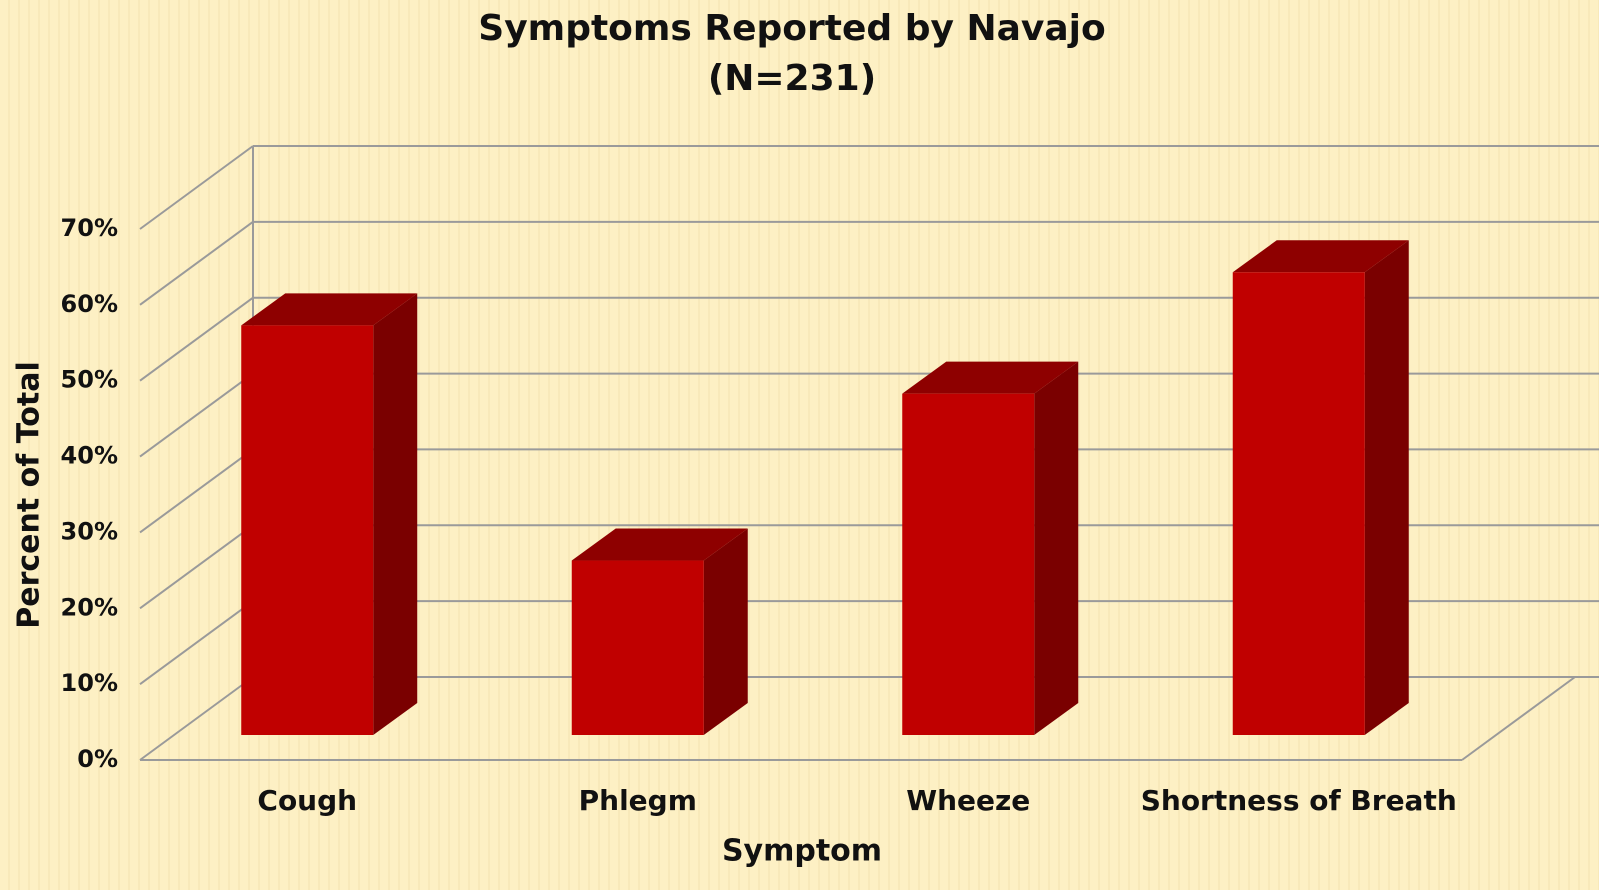  I want to click on chart-subtitle: (N=231), so click(792, 78).